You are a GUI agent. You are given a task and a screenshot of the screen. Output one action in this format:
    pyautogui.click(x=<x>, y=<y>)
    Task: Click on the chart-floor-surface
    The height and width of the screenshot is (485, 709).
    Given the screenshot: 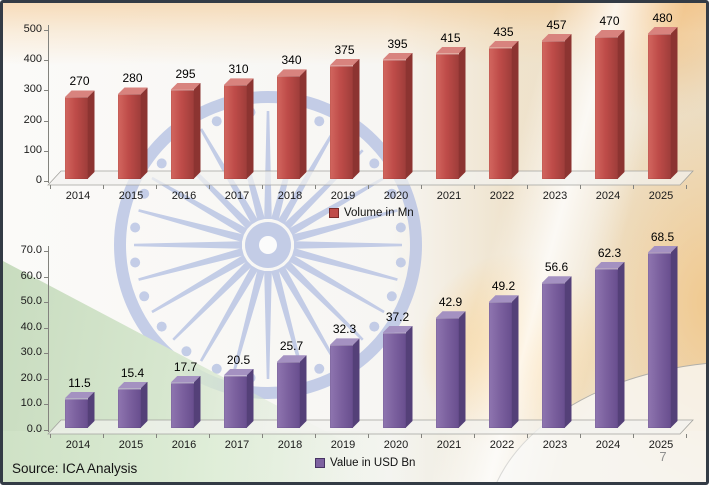 What is the action you would take?
    pyautogui.click(x=370, y=427)
    